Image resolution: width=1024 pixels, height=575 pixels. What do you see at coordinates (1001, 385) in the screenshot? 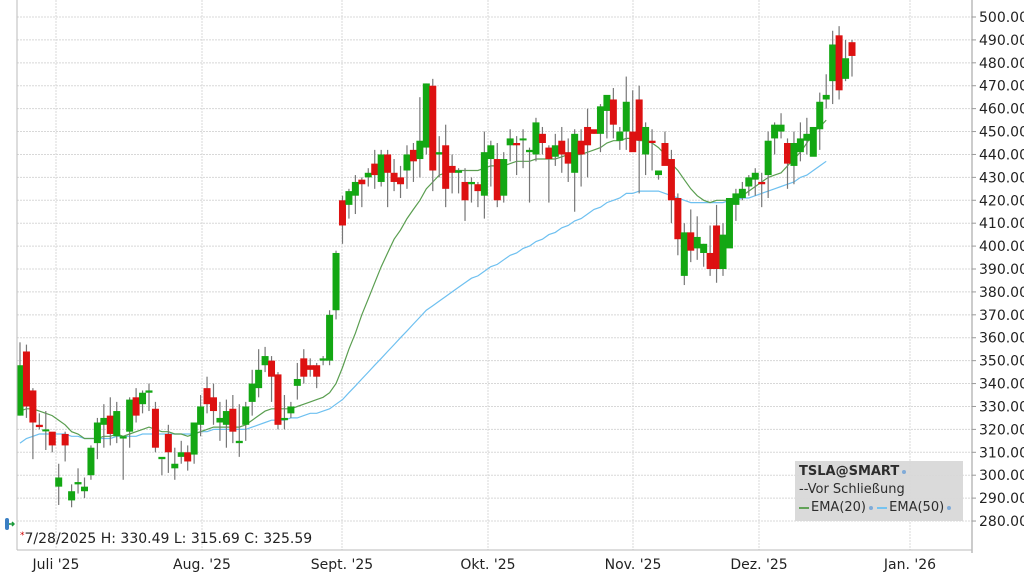
I see `y-tick-label: 340.00` at bounding box center [1001, 385].